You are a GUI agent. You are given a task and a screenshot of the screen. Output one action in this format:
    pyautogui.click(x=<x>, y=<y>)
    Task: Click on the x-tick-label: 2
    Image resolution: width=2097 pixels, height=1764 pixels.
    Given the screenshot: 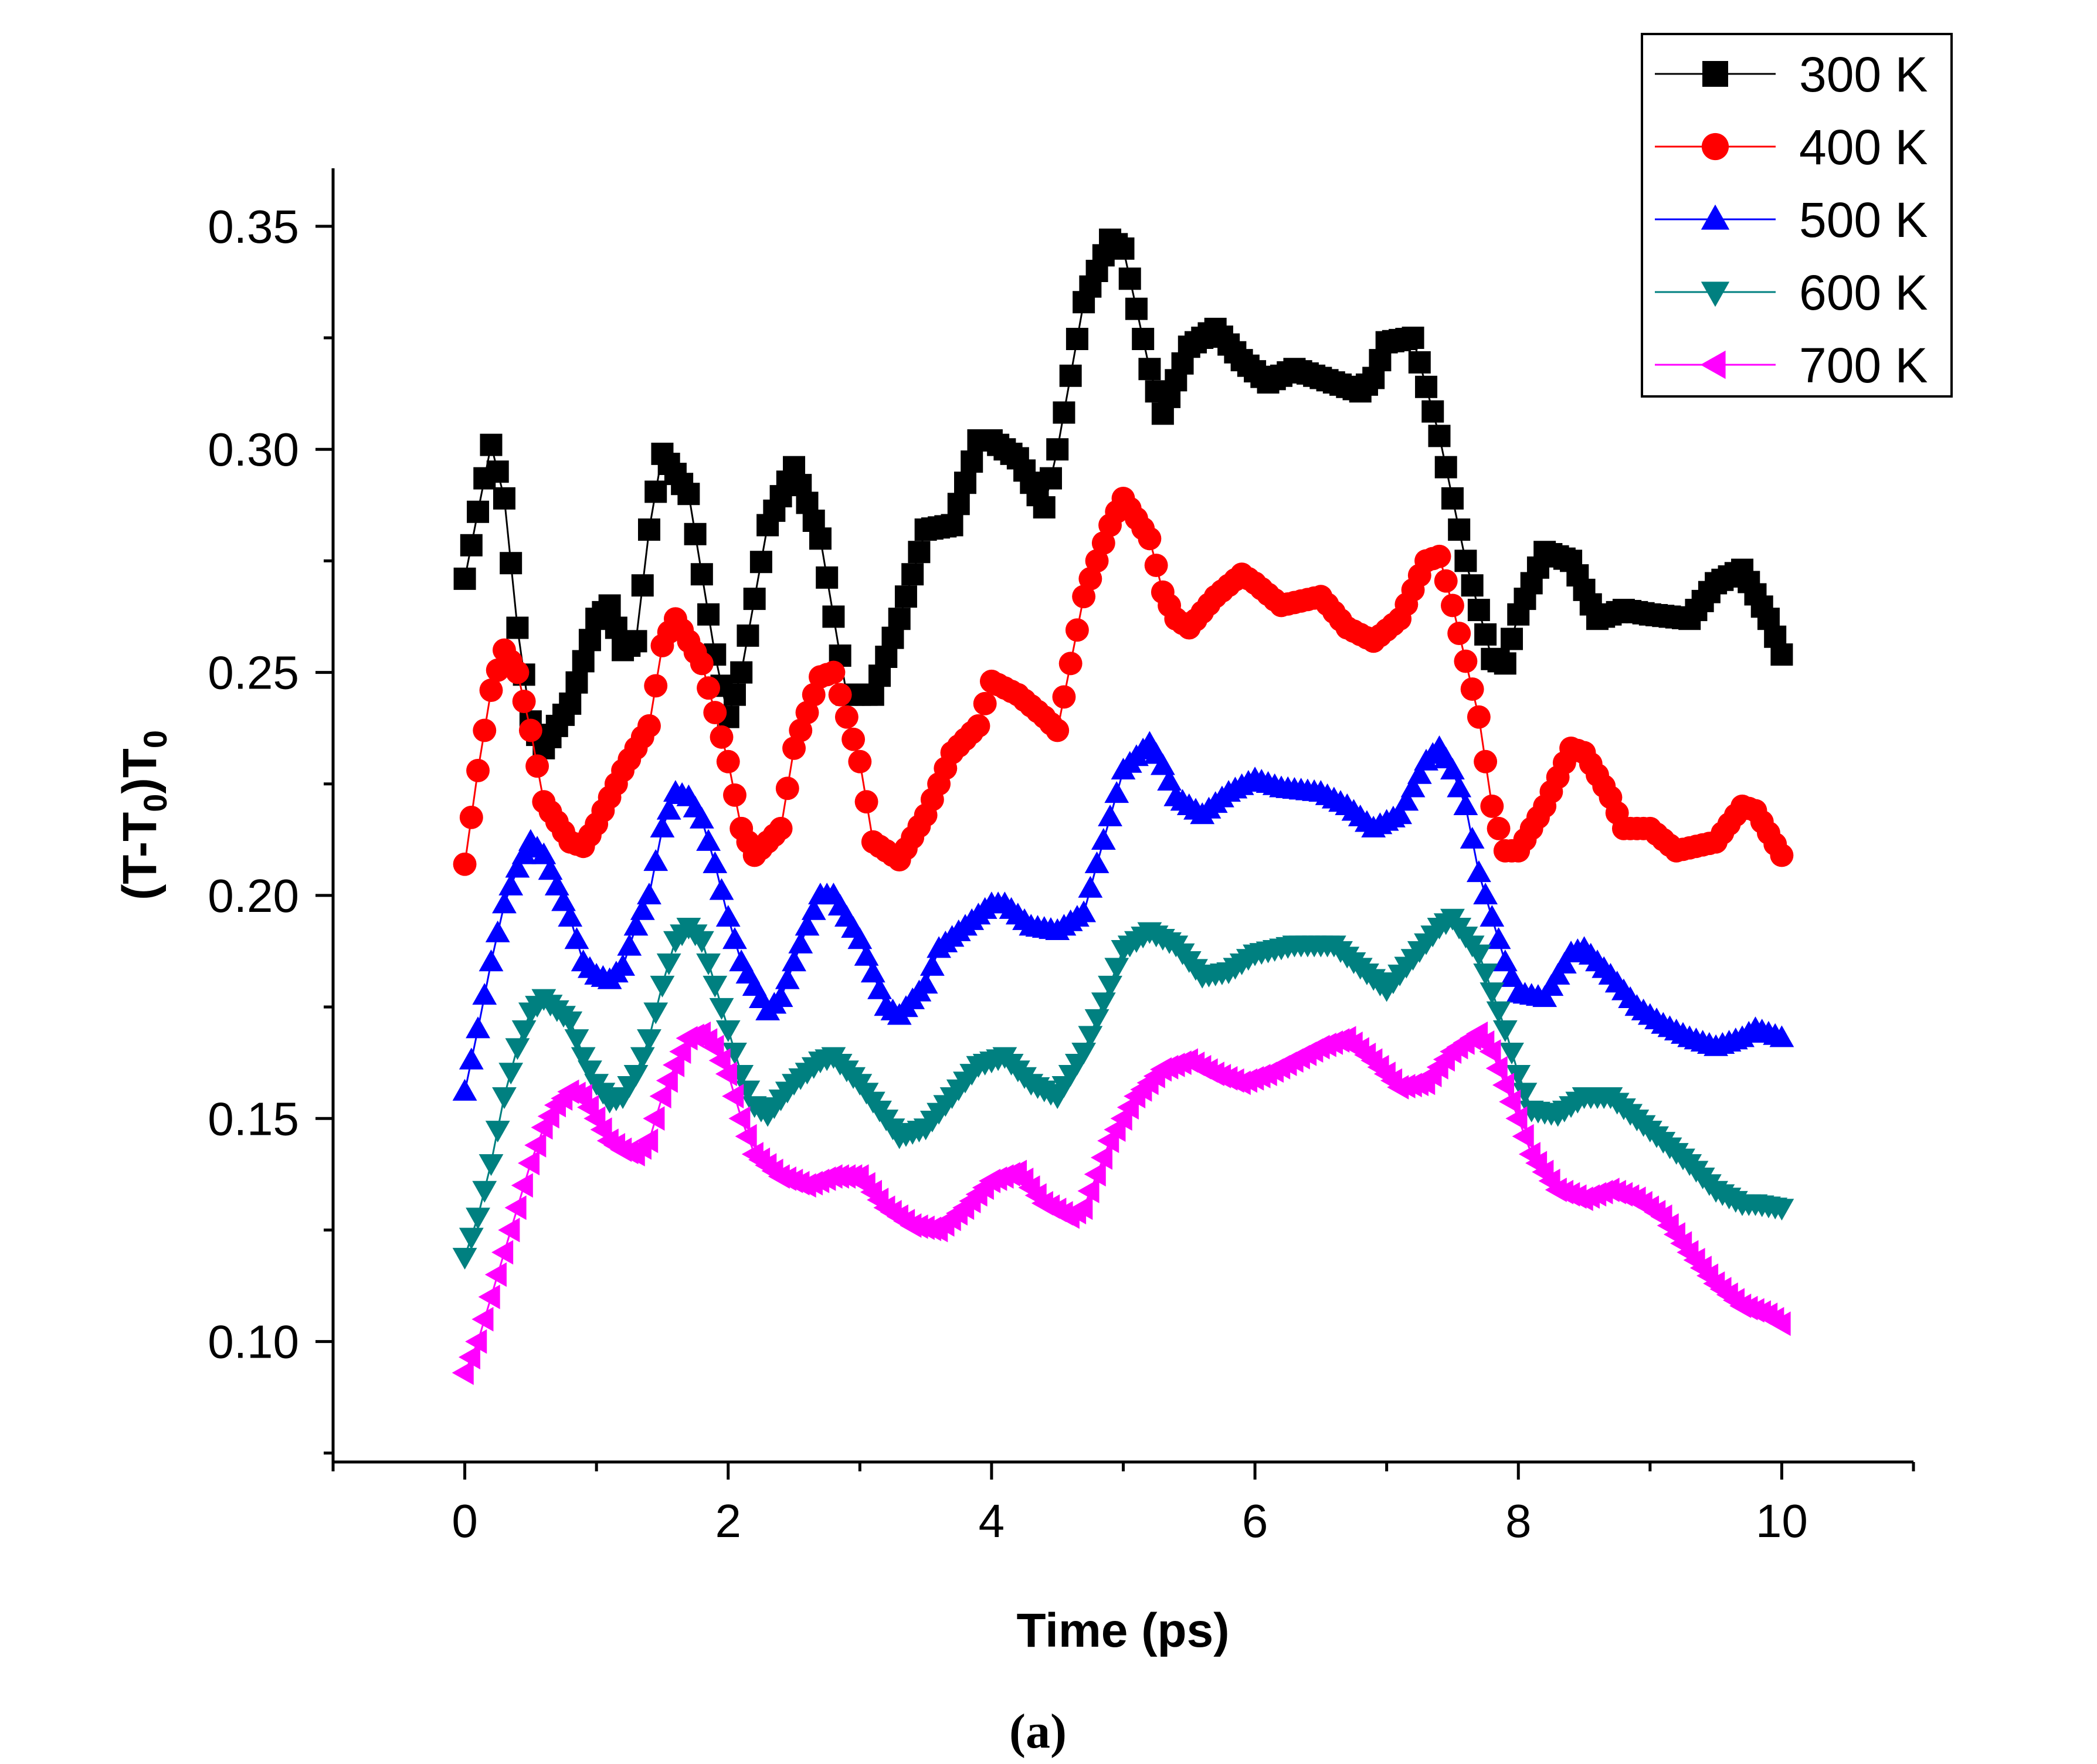 What is the action you would take?
    pyautogui.click(x=728, y=1521)
    